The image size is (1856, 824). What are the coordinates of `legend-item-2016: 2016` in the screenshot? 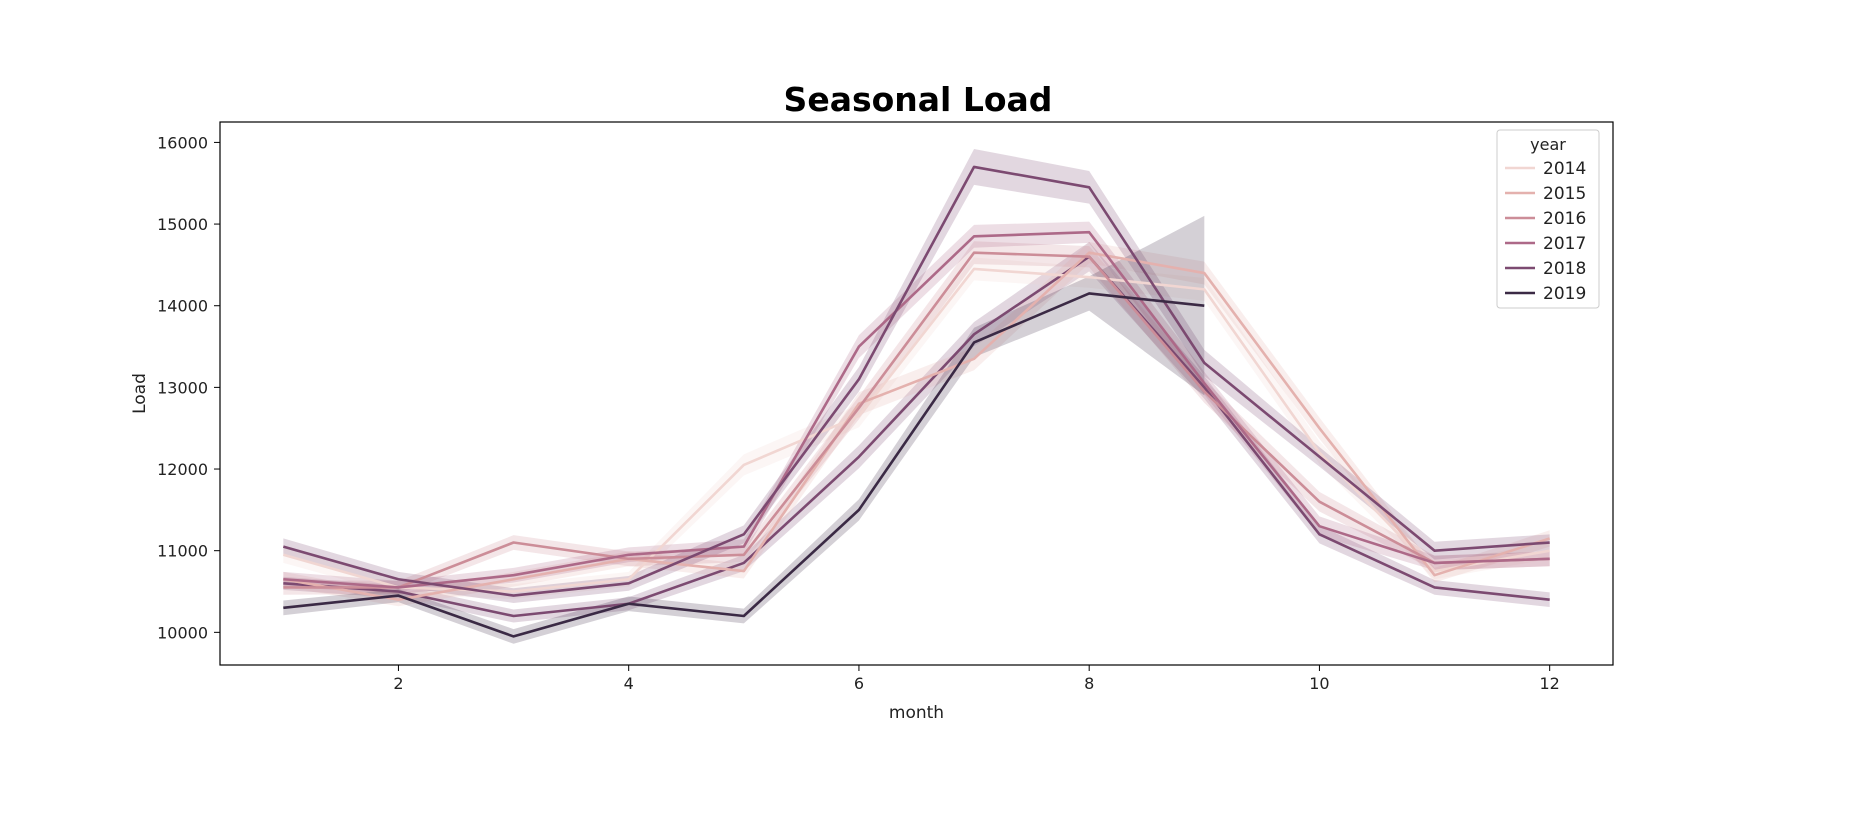 It's located at (1545, 219).